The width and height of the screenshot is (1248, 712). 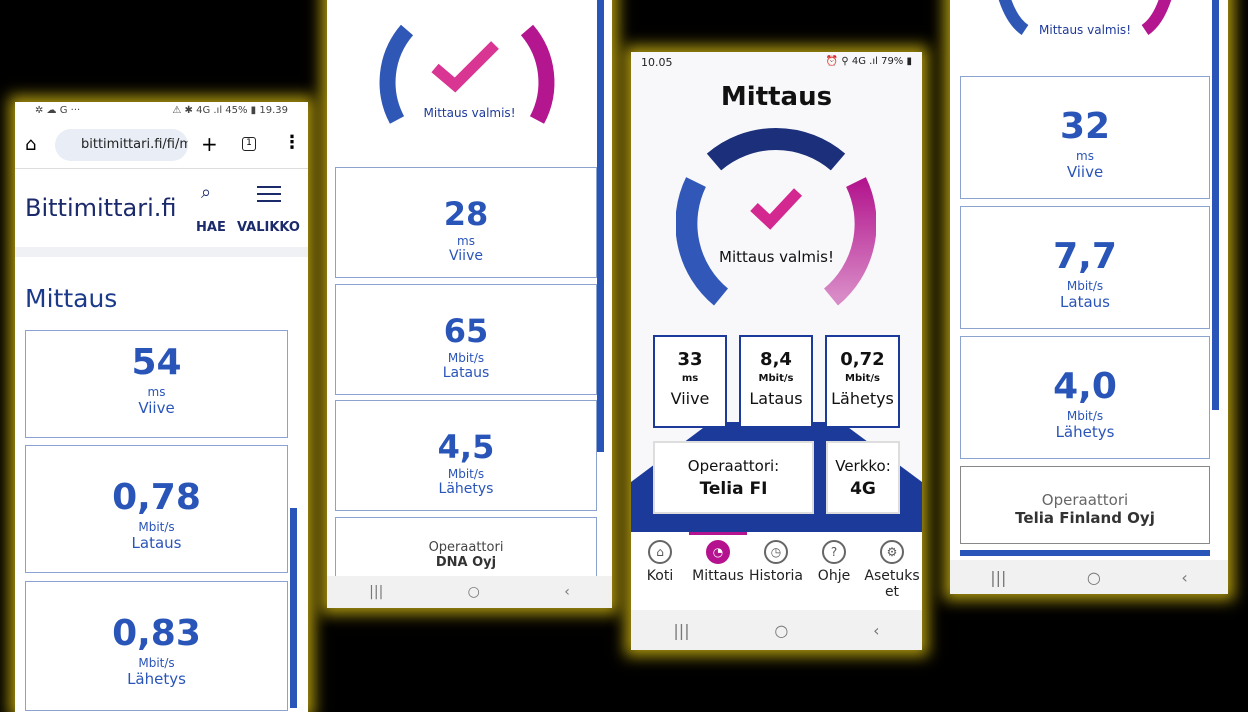 What do you see at coordinates (834, 552) in the screenshot?
I see `help-icon: ?` at bounding box center [834, 552].